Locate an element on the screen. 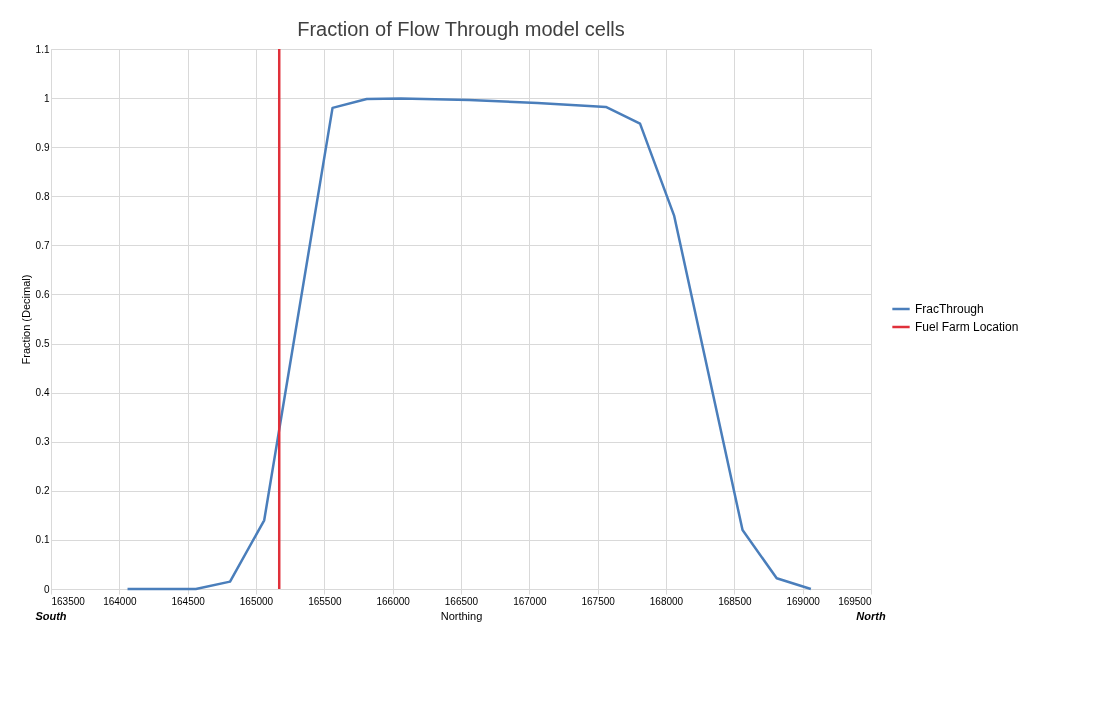  x-tick-label: 163500 is located at coordinates (68, 601).